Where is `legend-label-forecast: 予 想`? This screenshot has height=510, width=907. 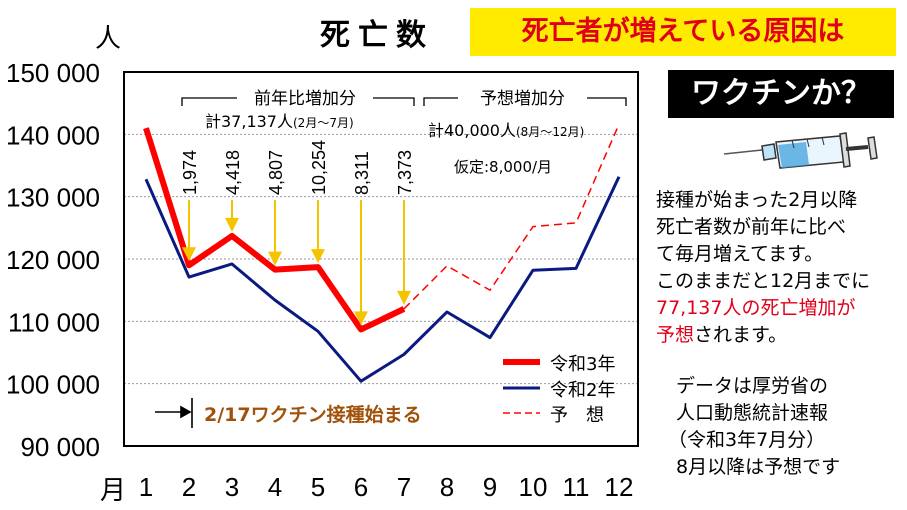
legend-label-forecast: 予 想 is located at coordinates (577, 415).